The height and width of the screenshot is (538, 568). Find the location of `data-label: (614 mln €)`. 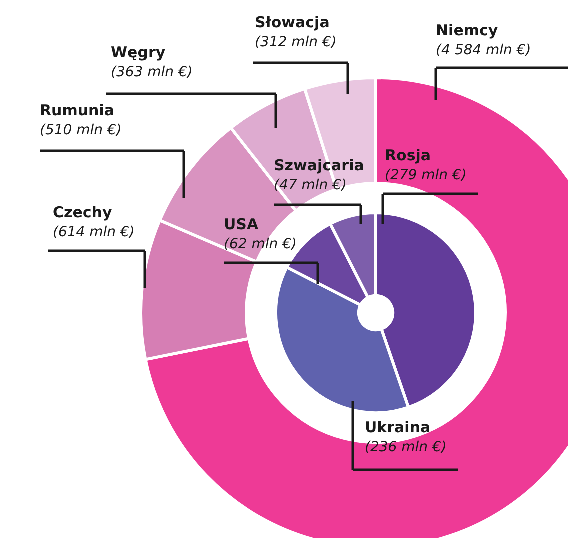

data-label: (614 mln €) is located at coordinates (94, 232).